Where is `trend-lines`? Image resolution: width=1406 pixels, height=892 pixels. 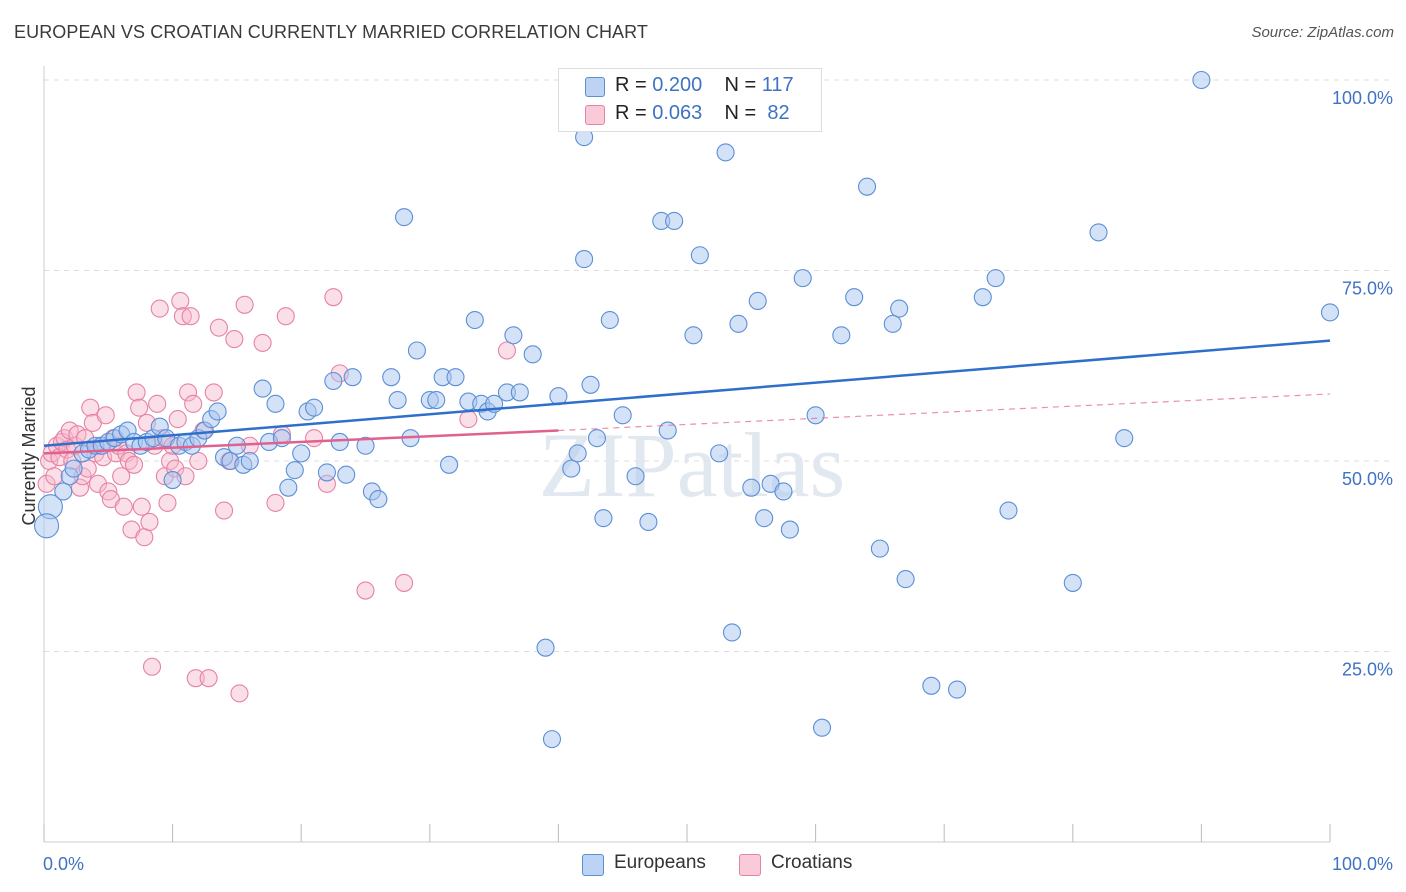 trend-lines is located at coordinates (687, 397).